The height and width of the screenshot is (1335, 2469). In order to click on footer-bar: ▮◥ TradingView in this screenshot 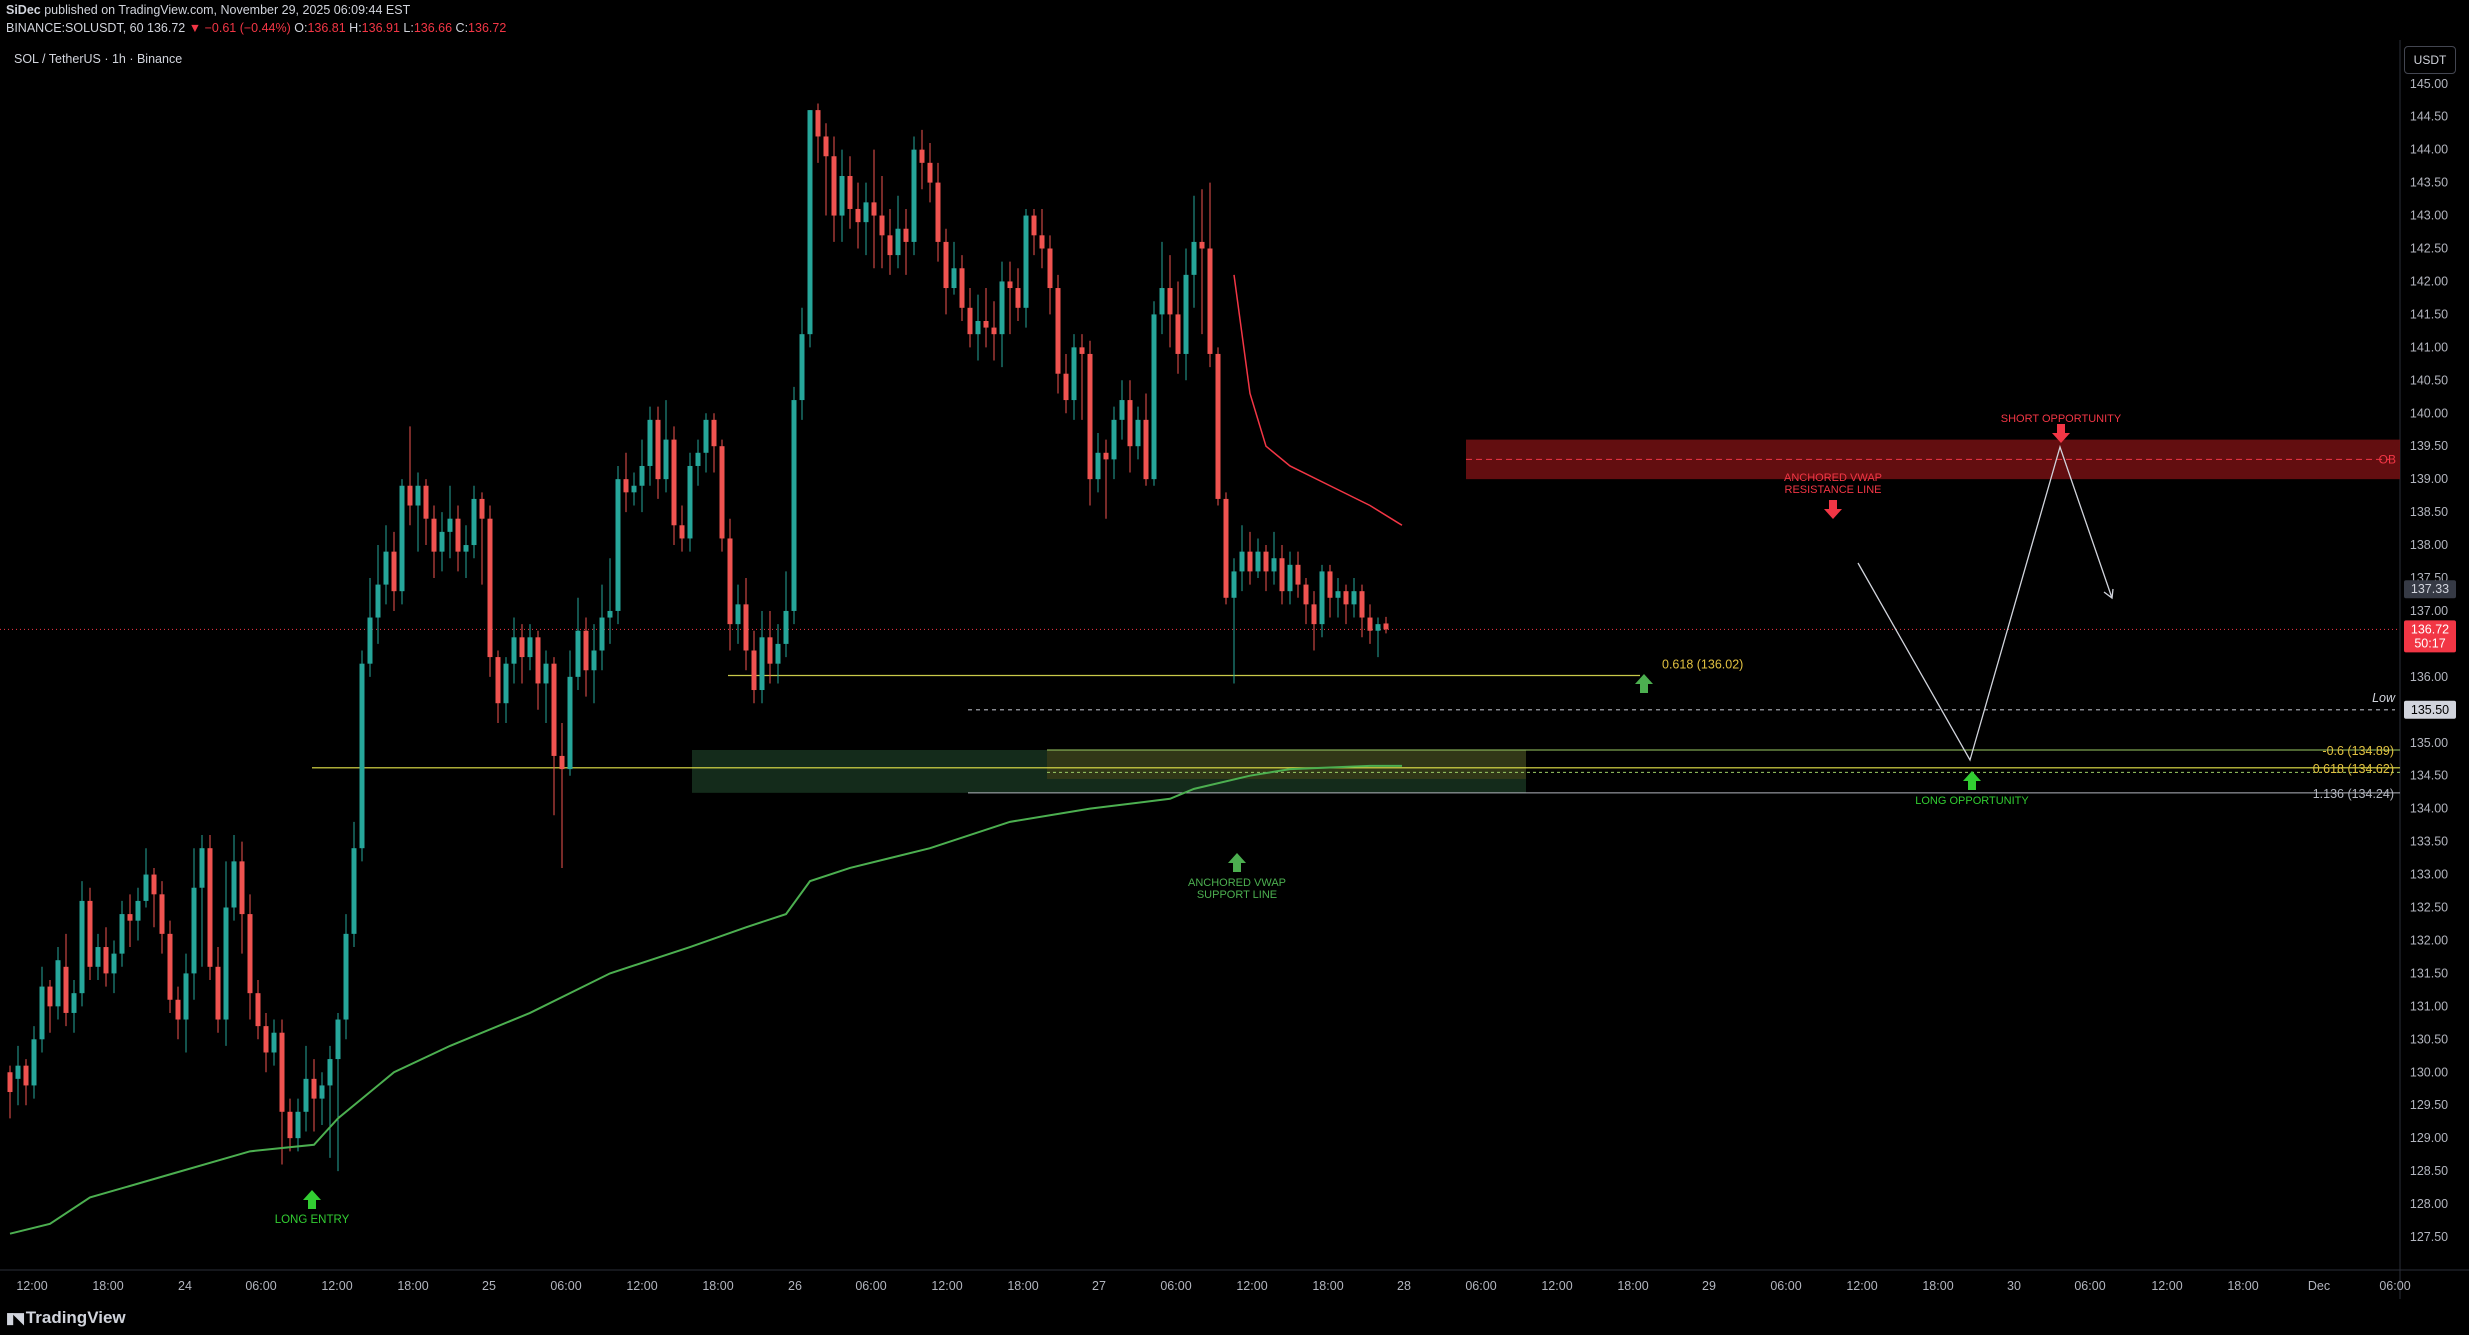, I will do `click(1234, 1317)`.